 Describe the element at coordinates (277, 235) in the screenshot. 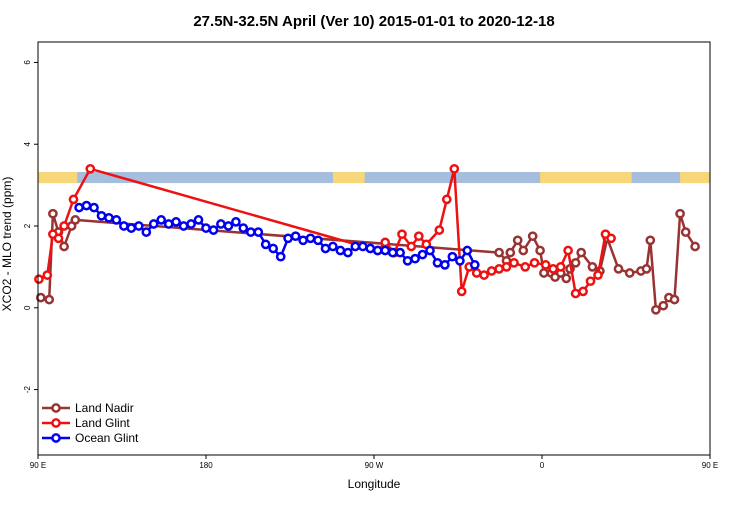

I see `series-ocean-glint` at that location.